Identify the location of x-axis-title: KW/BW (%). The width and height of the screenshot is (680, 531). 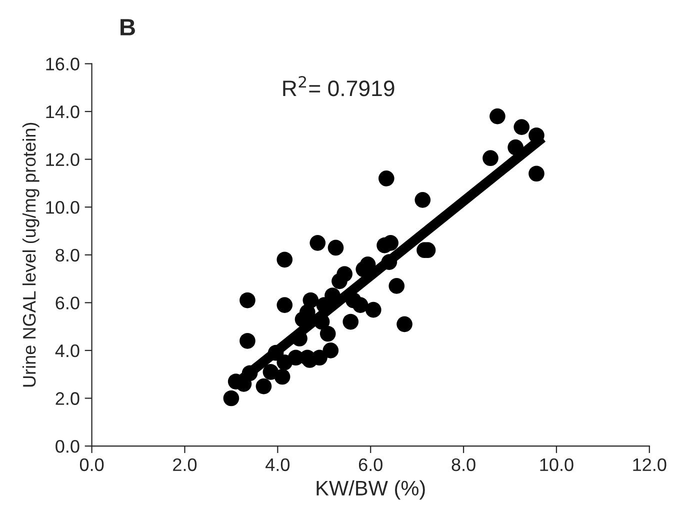
(370, 490).